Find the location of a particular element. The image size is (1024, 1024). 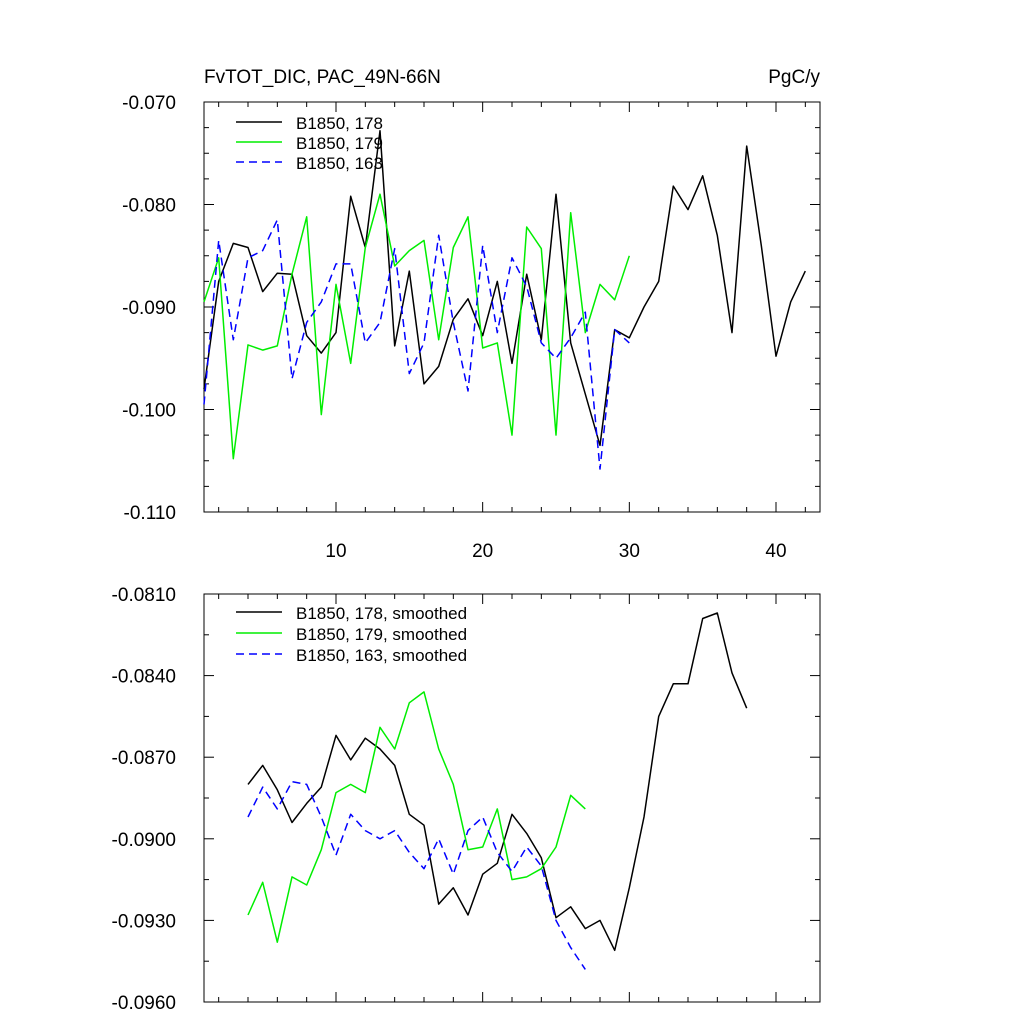

bottom-legend-label-1: B1850, 178, smoothed is located at coordinates (381, 613).